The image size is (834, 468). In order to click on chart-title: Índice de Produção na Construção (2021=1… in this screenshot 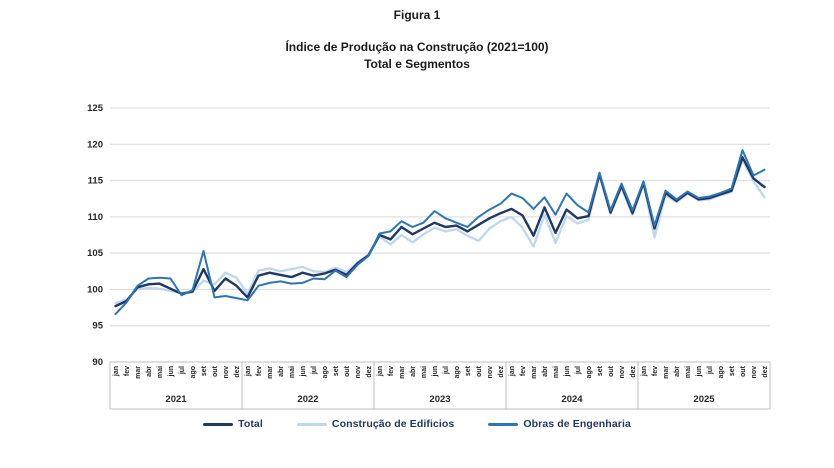, I will do `click(417, 47)`.